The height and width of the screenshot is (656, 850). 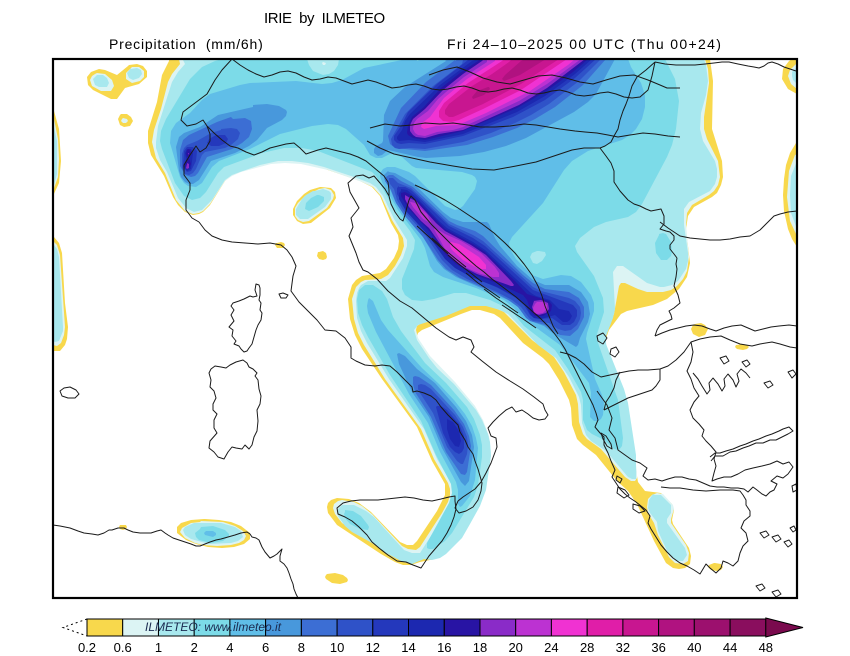 I want to click on svg-text: ILMETEO: www.ilmeteo.it, so click(x=213, y=627).